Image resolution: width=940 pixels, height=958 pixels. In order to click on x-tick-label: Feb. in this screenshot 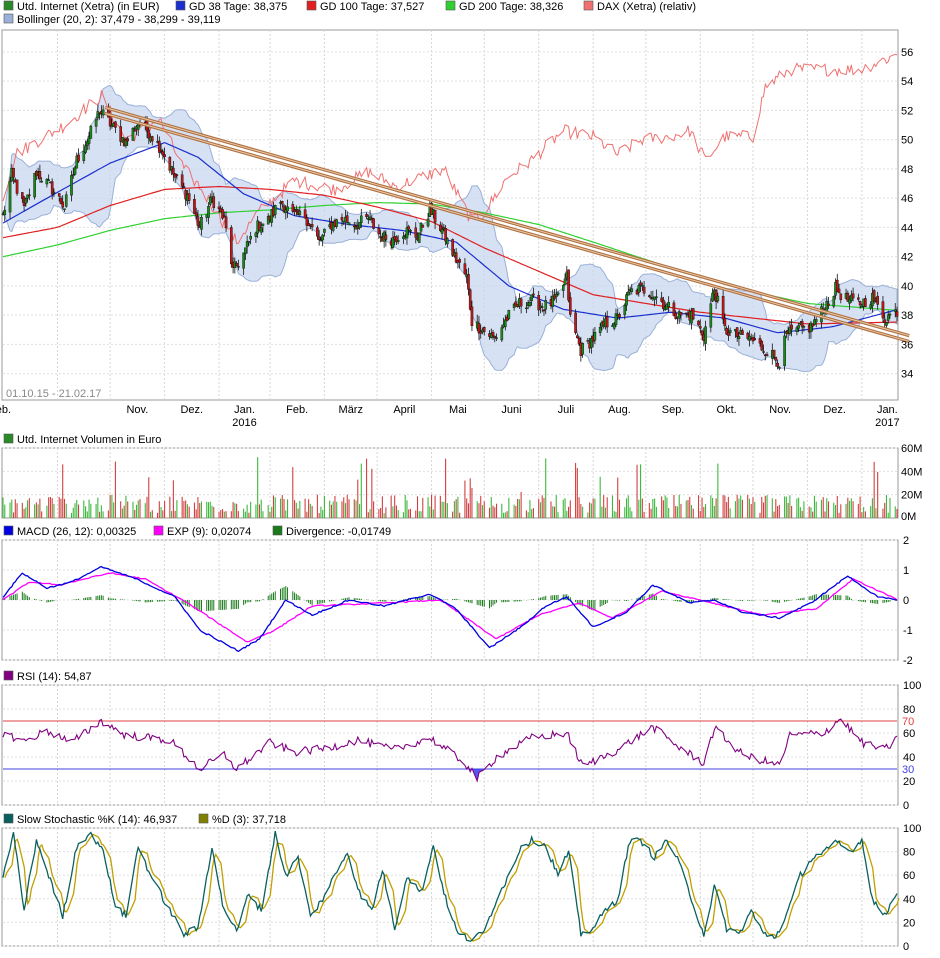, I will do `click(297, 410)`.